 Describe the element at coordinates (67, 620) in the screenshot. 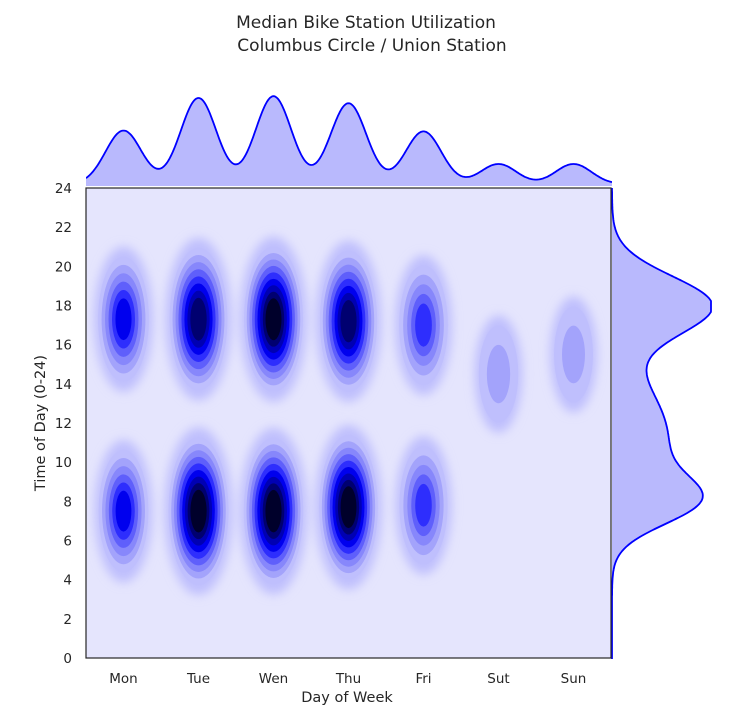

I see `y-tick-label: 2` at that location.